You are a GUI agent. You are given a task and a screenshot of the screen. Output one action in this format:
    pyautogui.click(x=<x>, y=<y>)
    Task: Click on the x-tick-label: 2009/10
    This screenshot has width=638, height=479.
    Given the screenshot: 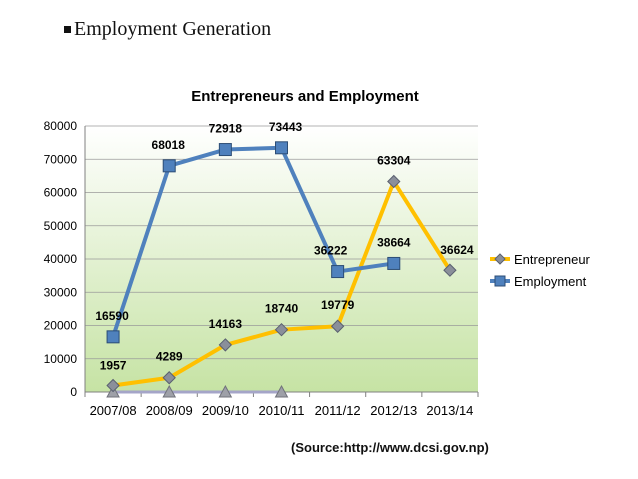 What is the action you would take?
    pyautogui.click(x=225, y=410)
    